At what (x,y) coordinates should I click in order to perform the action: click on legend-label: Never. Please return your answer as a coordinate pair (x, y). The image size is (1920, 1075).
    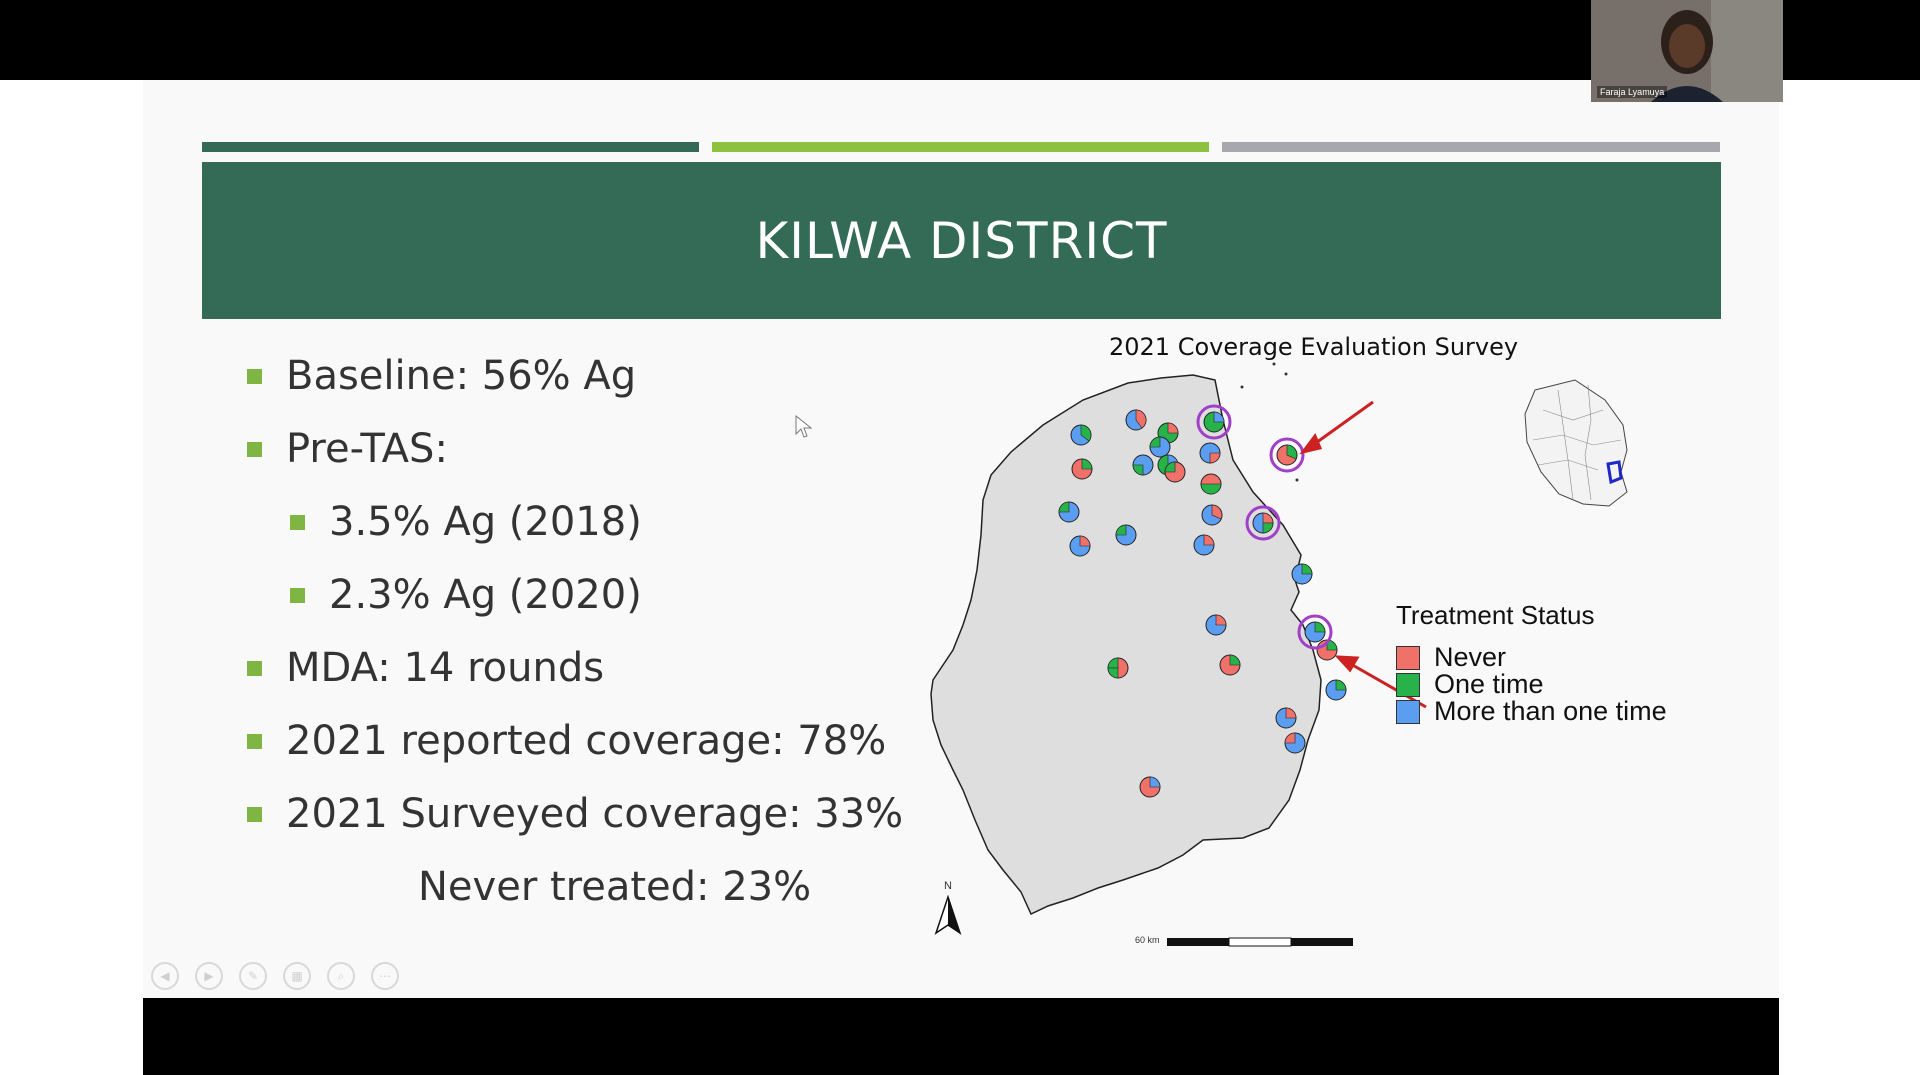
    Looking at the image, I should click on (1470, 657).